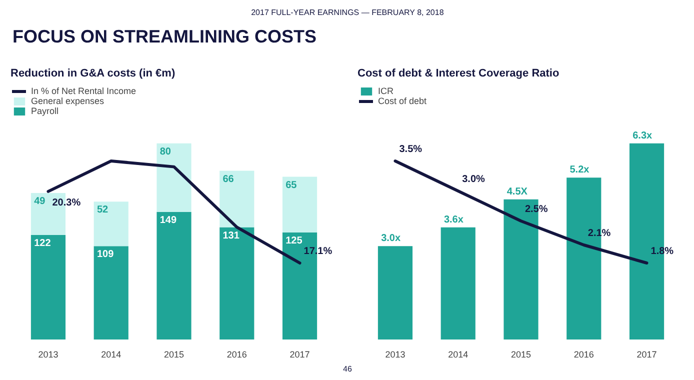  What do you see at coordinates (459, 74) in the screenshot?
I see `chart-title: Cost of debt & Interest Coverage Ratio` at bounding box center [459, 74].